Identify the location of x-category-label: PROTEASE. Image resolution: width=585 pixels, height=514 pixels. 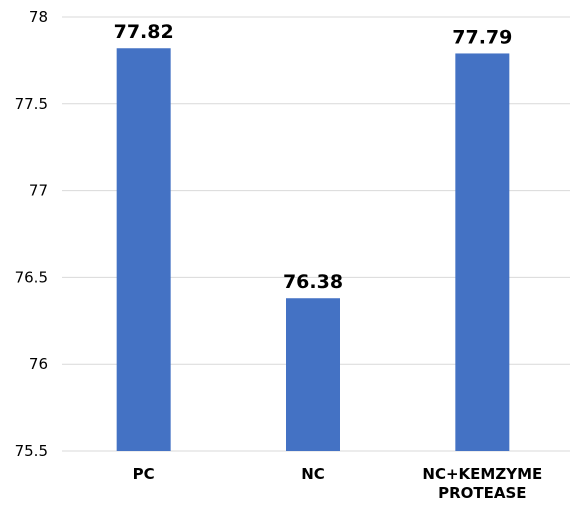
(482, 493).